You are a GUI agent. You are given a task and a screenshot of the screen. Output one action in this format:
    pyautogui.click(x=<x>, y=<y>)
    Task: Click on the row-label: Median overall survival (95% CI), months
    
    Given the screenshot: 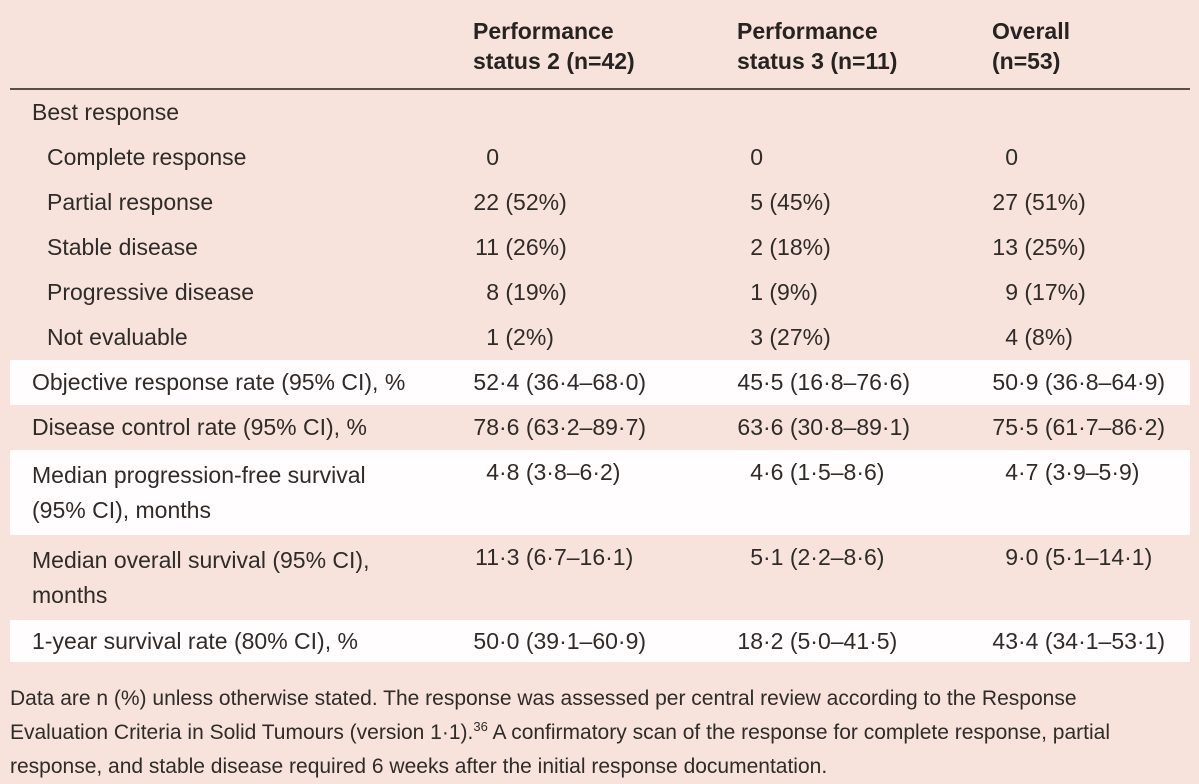 What is the action you would take?
    pyautogui.click(x=201, y=577)
    